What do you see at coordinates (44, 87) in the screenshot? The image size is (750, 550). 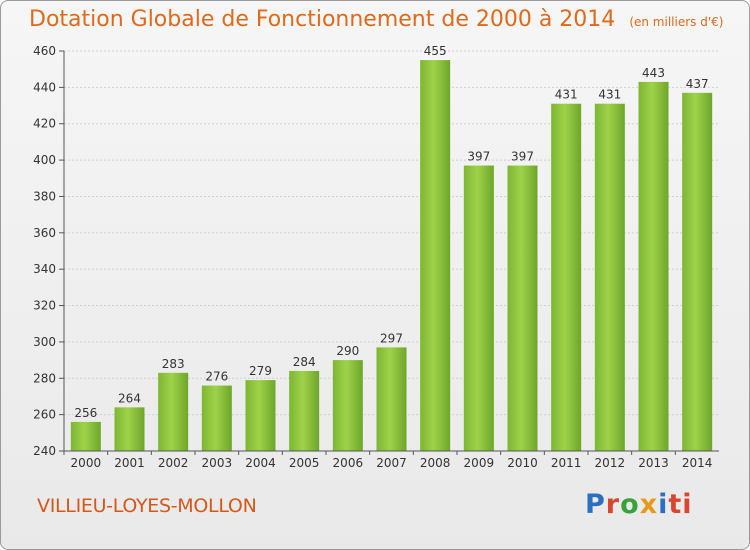 I see `y-tick-label: 440` at bounding box center [44, 87].